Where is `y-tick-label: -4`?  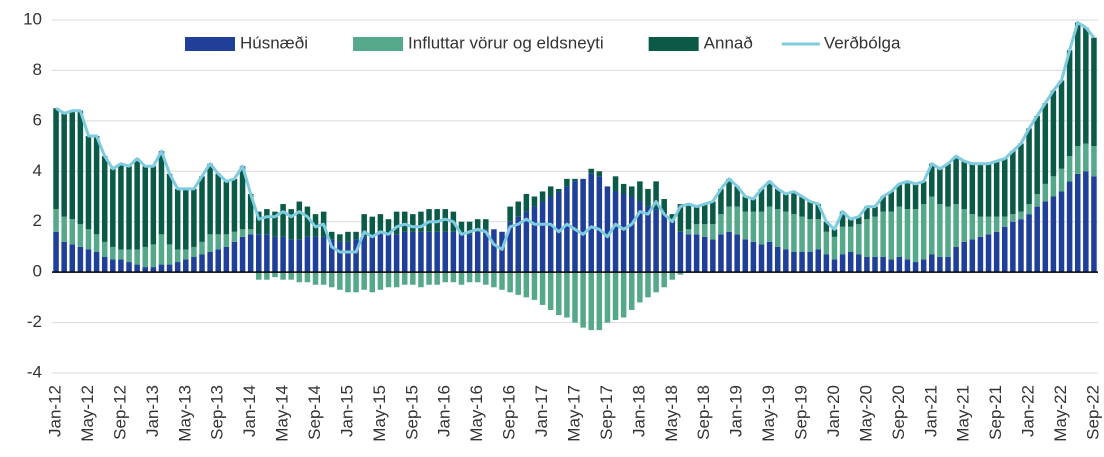 y-tick-label: -4 is located at coordinates (34, 371).